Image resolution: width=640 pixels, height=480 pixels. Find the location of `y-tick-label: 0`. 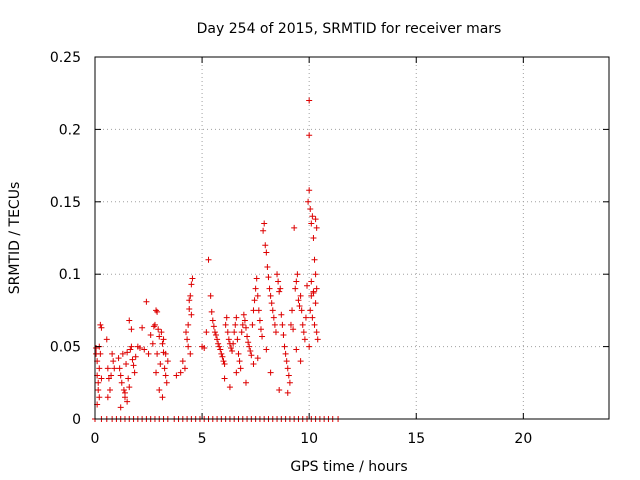

y-tick-label: 0 is located at coordinates (76, 420).